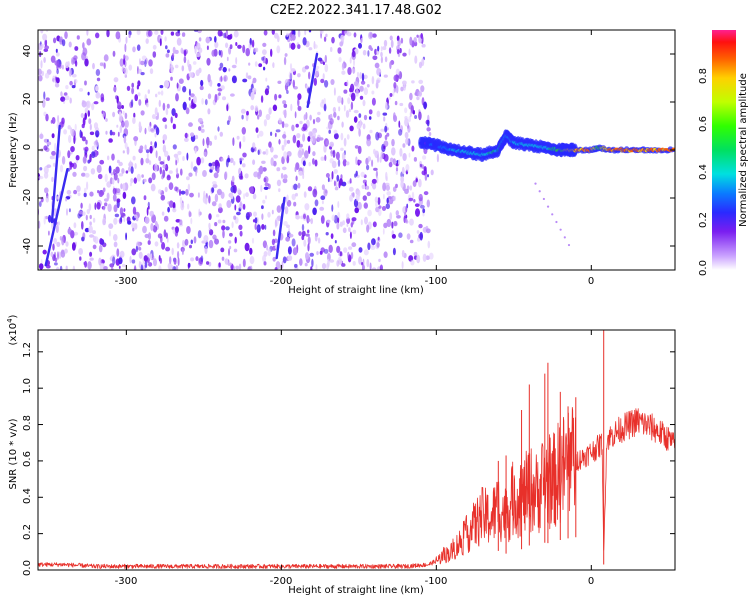  Describe the element at coordinates (436, 581) in the screenshot. I see `snr-xtick: -100` at that location.